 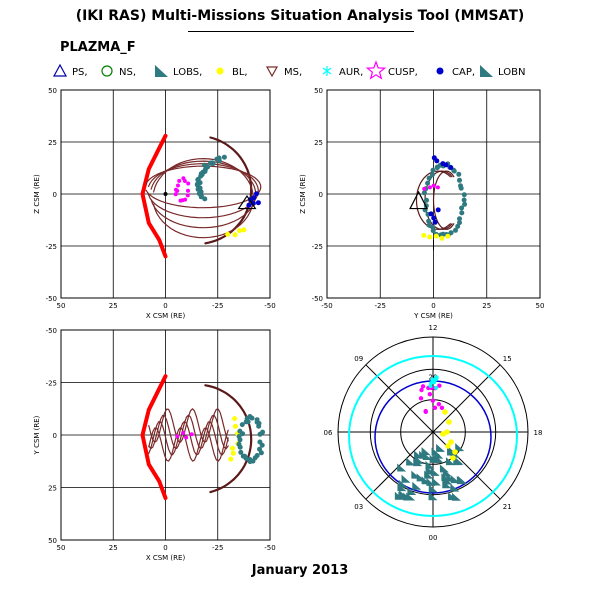 I want to click on legend-label: BL,, so click(x=240, y=72).